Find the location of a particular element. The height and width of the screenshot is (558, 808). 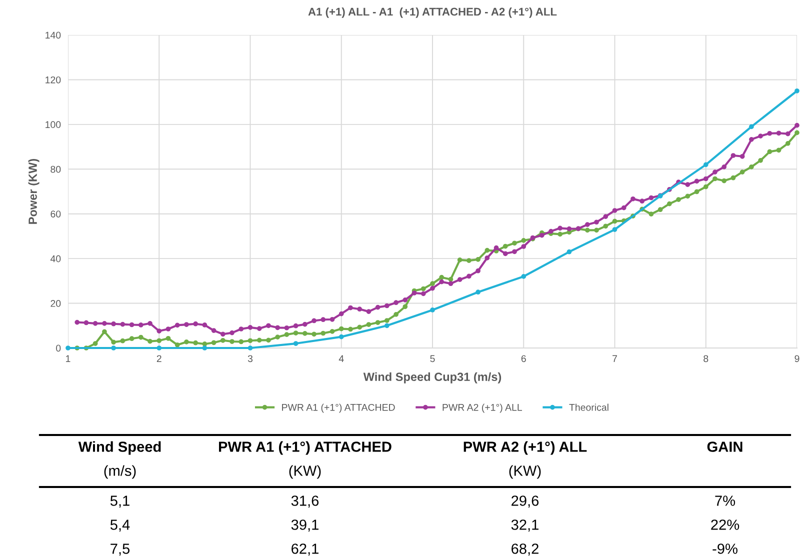

x-tick-label: 1 is located at coordinates (68, 358).